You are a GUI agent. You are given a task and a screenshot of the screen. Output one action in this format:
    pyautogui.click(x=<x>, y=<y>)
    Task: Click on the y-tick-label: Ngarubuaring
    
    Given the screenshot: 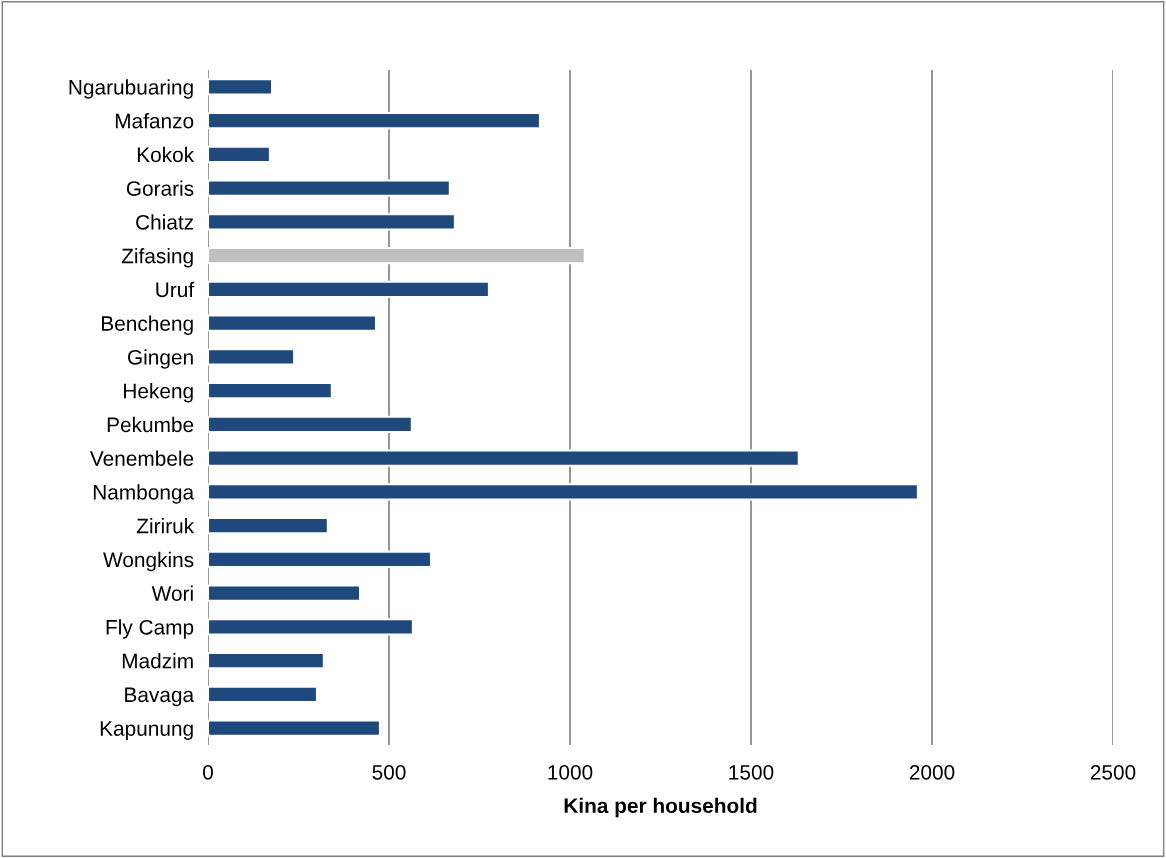 What is the action you would take?
    pyautogui.click(x=131, y=89)
    